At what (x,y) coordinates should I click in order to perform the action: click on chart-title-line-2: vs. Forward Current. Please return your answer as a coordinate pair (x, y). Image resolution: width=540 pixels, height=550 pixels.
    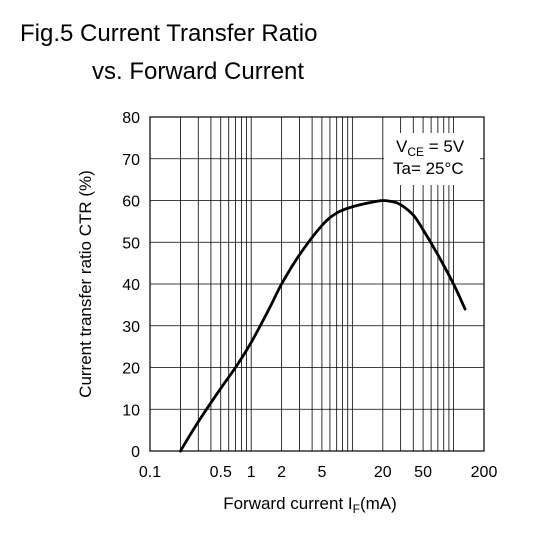
    Looking at the image, I should click on (198, 71).